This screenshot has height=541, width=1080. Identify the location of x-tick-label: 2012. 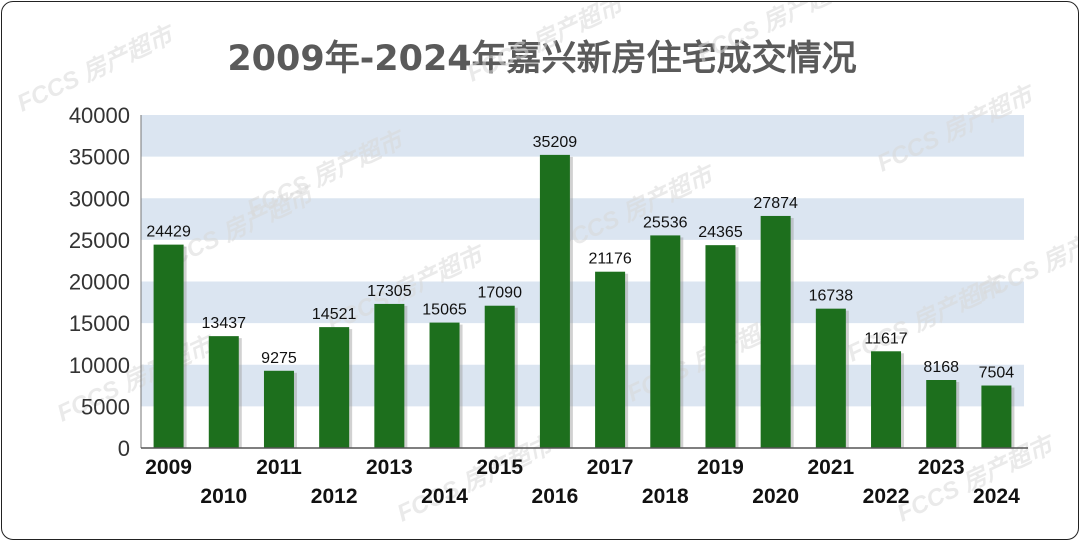
(334, 496).